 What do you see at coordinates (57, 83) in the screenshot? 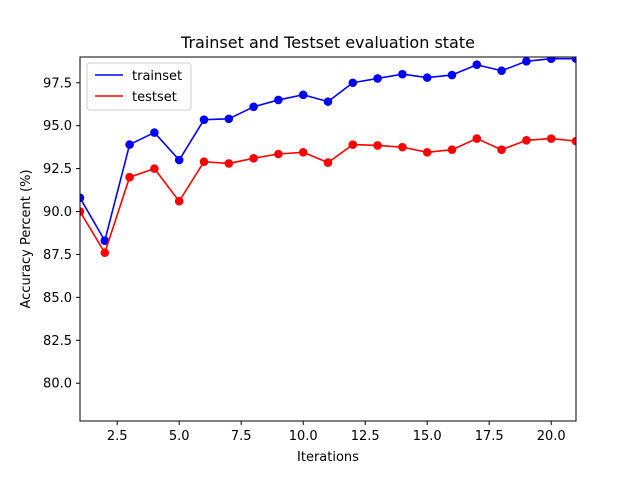
I see `y-tick-label: 97.5` at bounding box center [57, 83].